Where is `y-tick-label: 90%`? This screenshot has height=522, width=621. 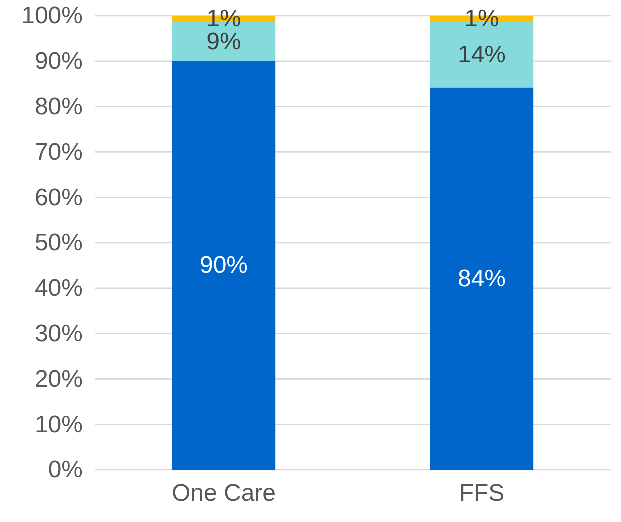
y-tick-label: 90% is located at coordinates (58, 62).